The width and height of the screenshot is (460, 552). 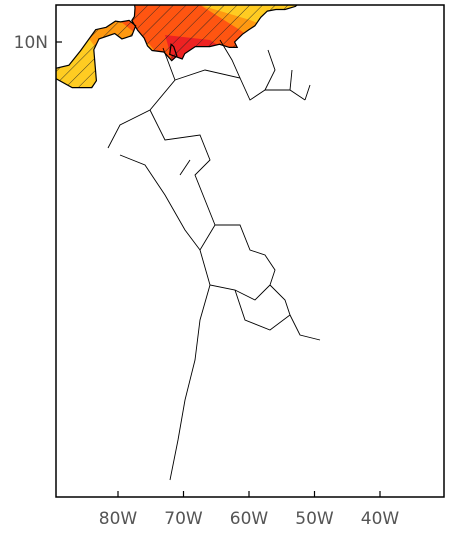 I want to click on latitude-axis: 10NEQ10S20S30S40S, so click(x=38, y=43).